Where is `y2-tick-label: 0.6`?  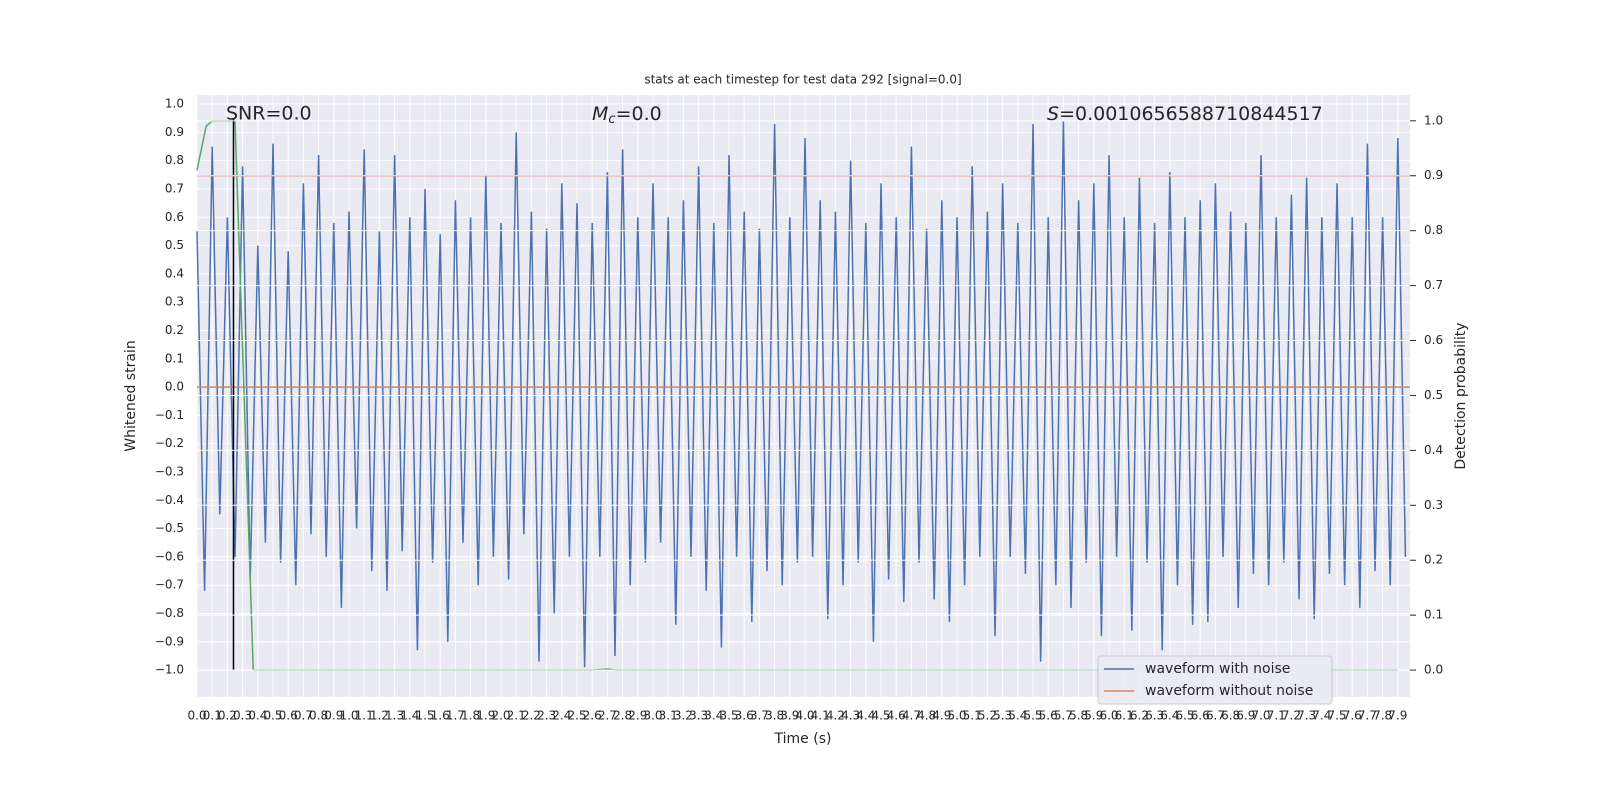 y2-tick-label: 0.6 is located at coordinates (1433, 340).